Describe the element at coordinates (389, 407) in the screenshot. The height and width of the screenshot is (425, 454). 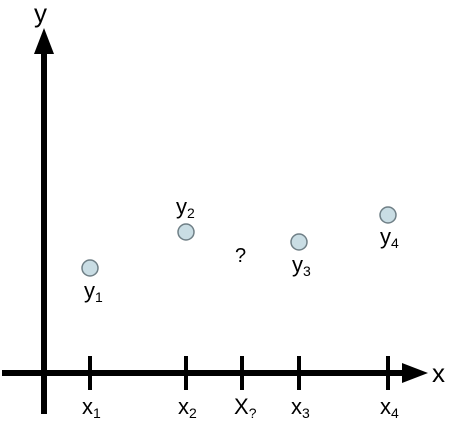
I see `x-tick-label: x4` at that location.